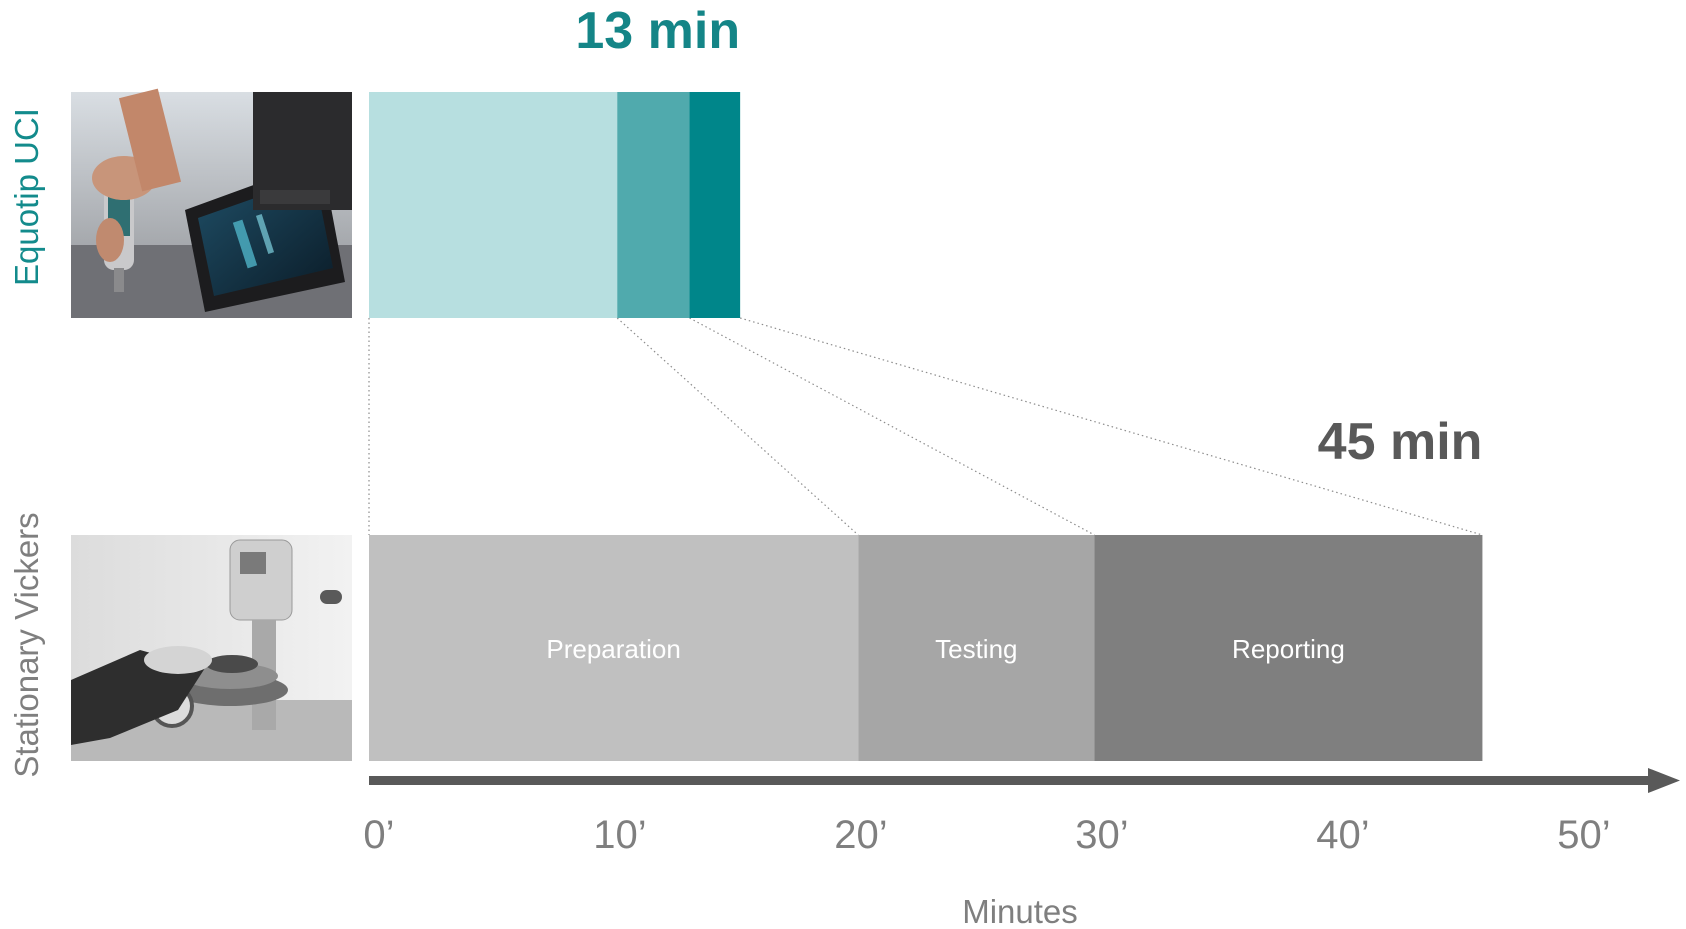 The height and width of the screenshot is (929, 1686). What do you see at coordinates (211, 203) in the screenshot?
I see `equotip-device-photo` at bounding box center [211, 203].